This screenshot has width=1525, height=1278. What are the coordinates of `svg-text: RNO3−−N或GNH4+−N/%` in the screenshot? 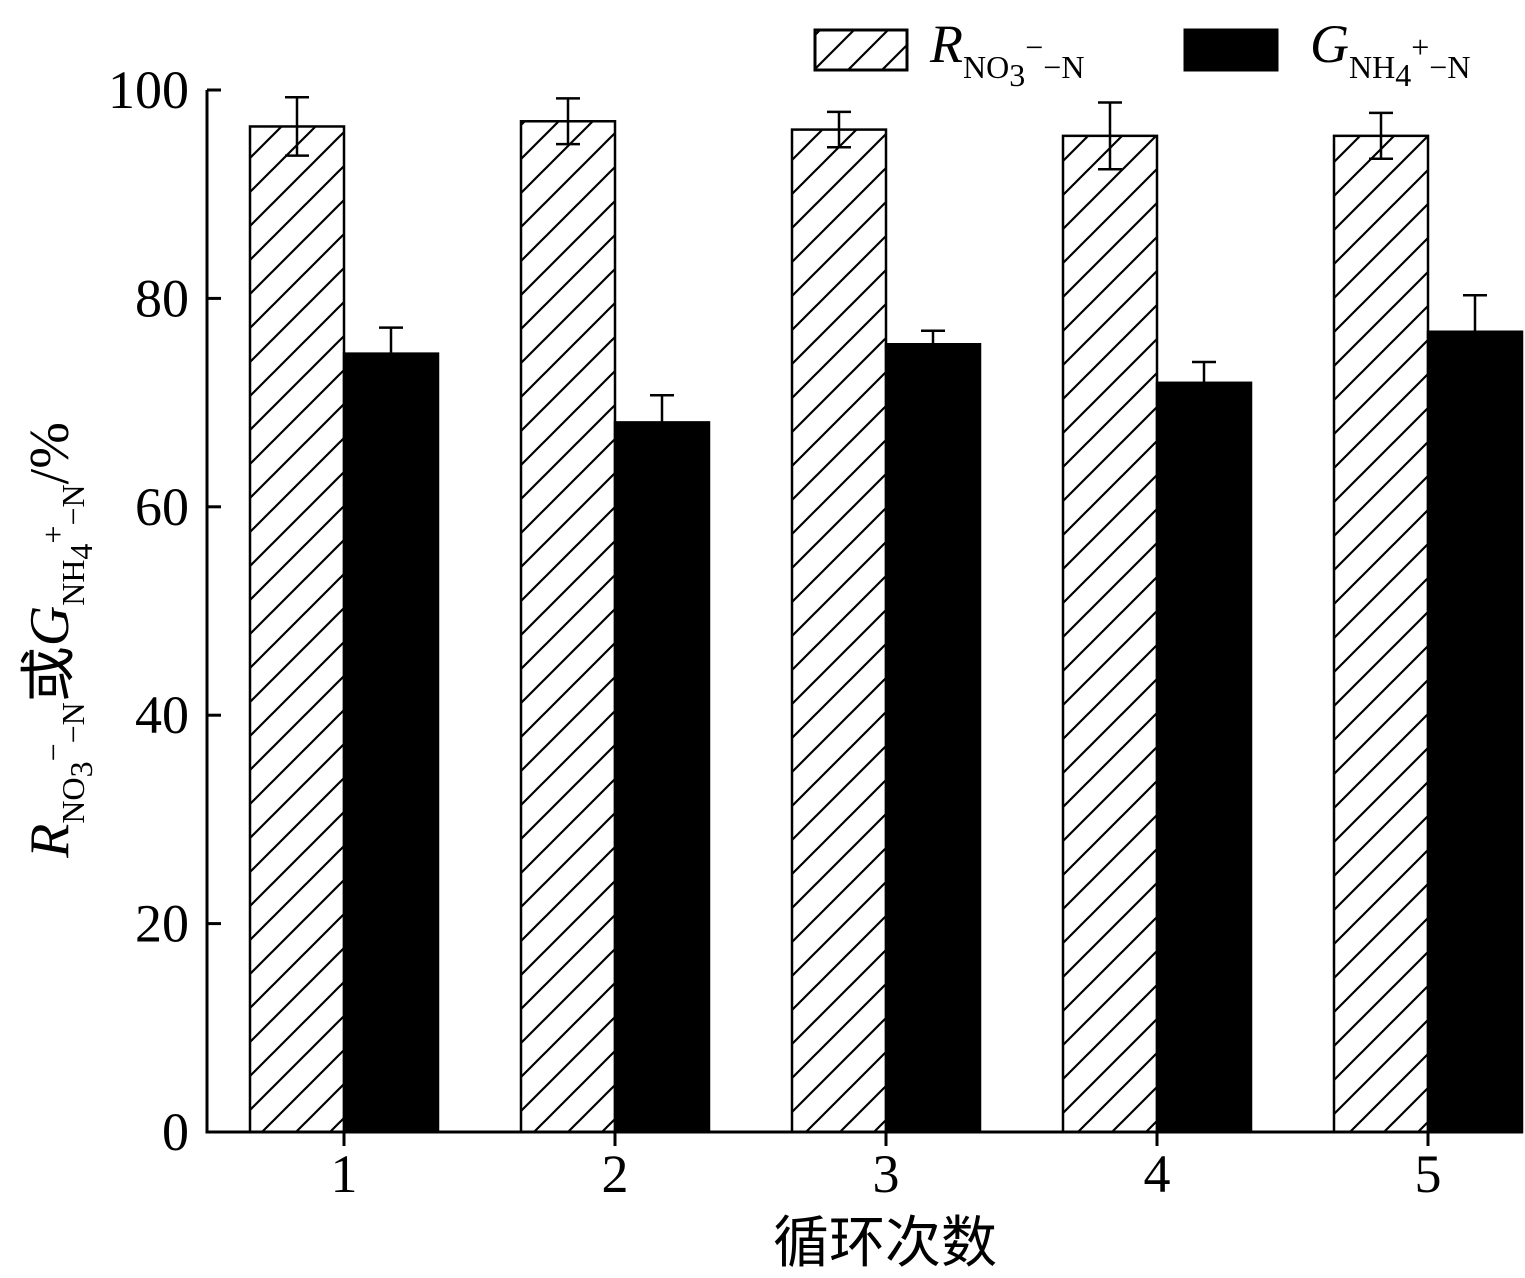 It's located at (59, 640).